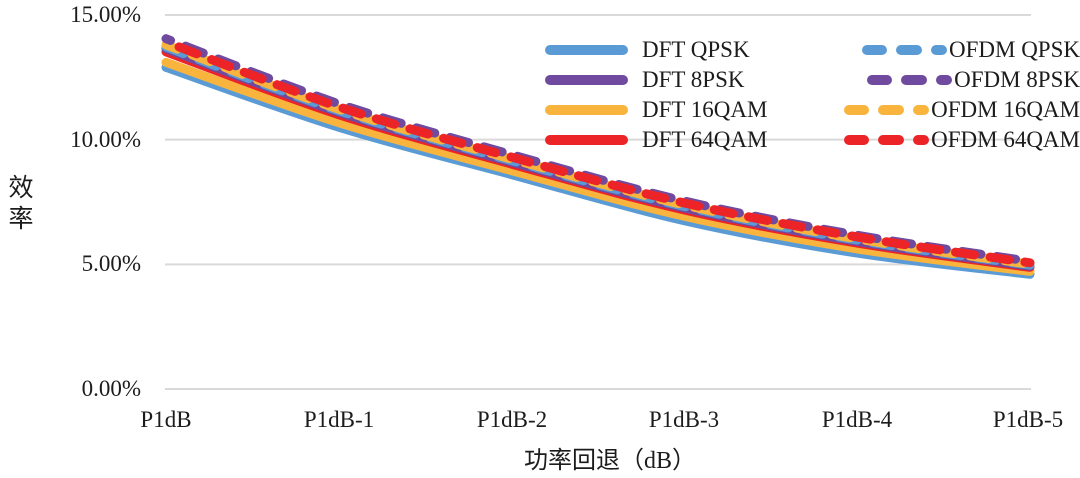 Image resolution: width=1080 pixels, height=478 pixels. I want to click on y-tick-0: 0.00%, so click(111, 388).